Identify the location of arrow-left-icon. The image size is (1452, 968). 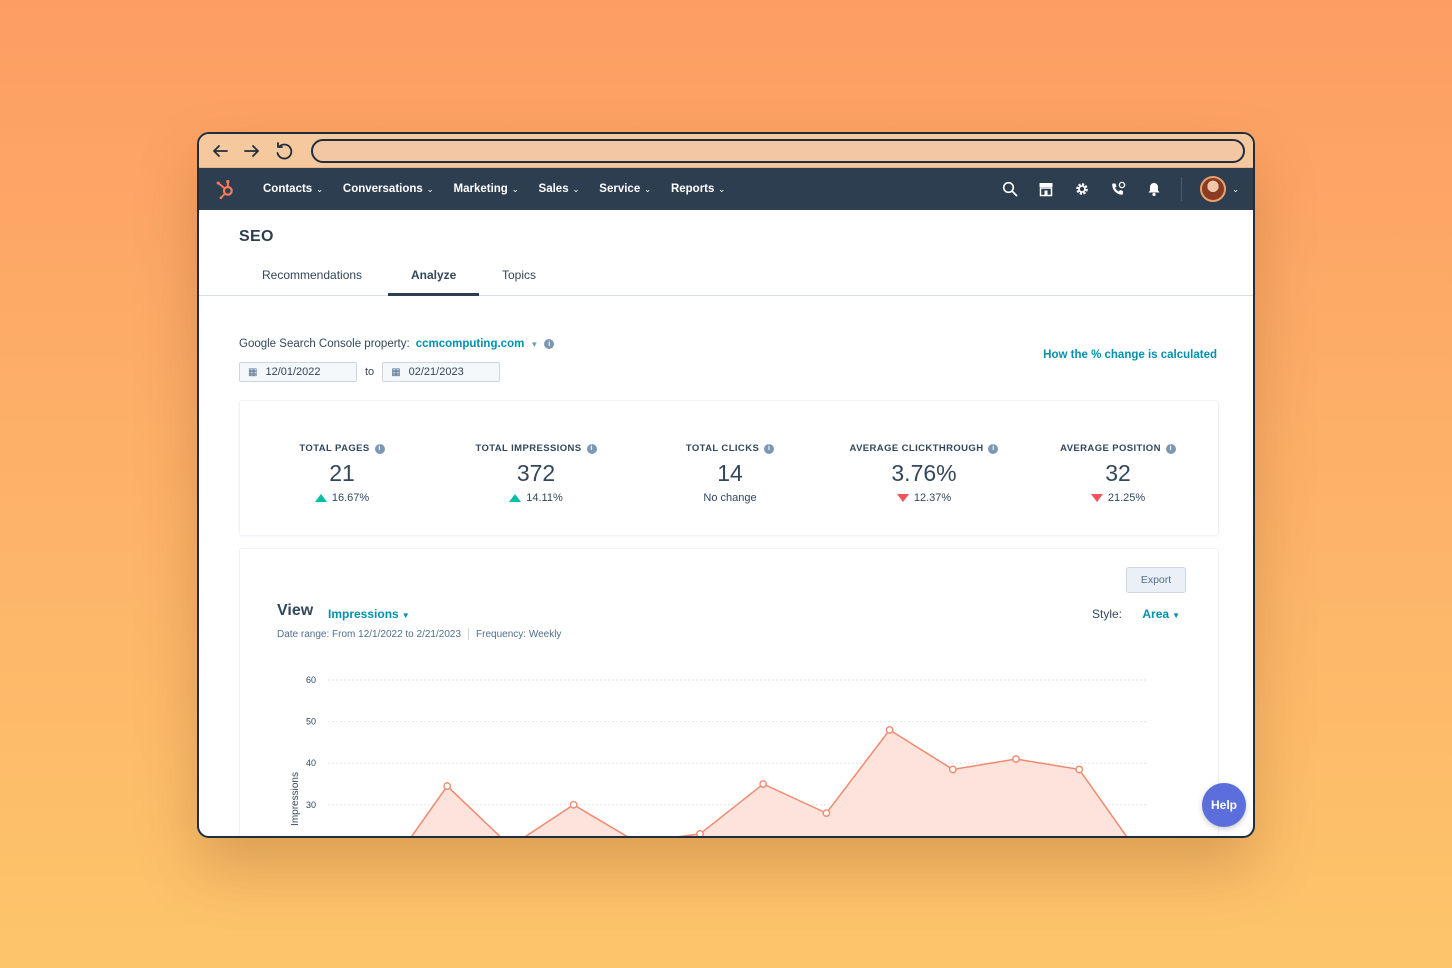
(220, 151).